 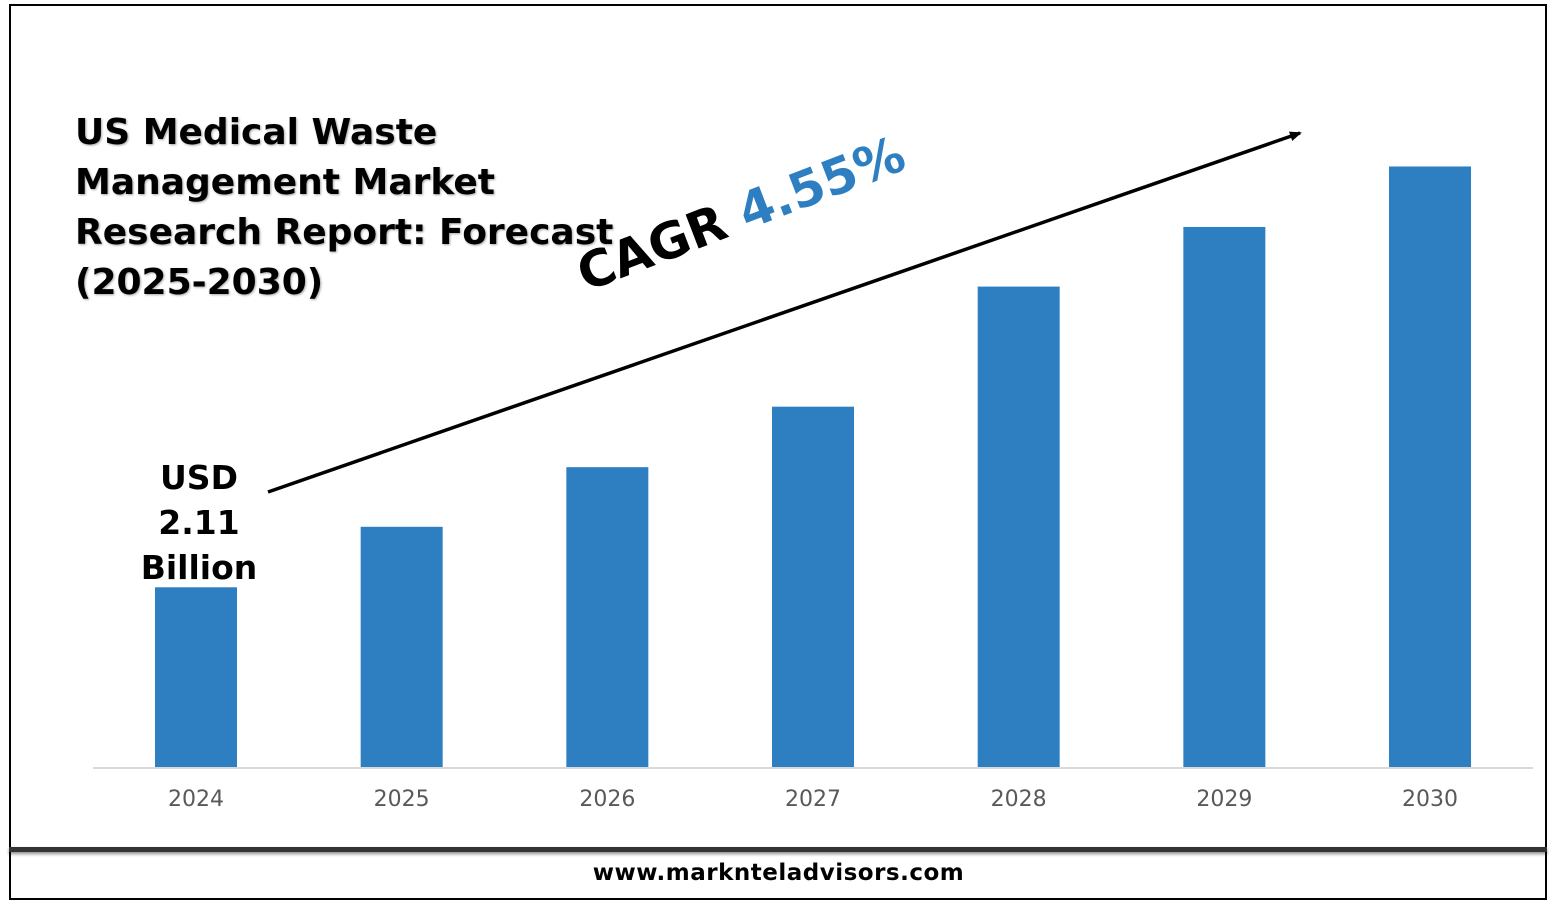 What do you see at coordinates (607, 799) in the screenshot?
I see `x-tick-label: 2026` at bounding box center [607, 799].